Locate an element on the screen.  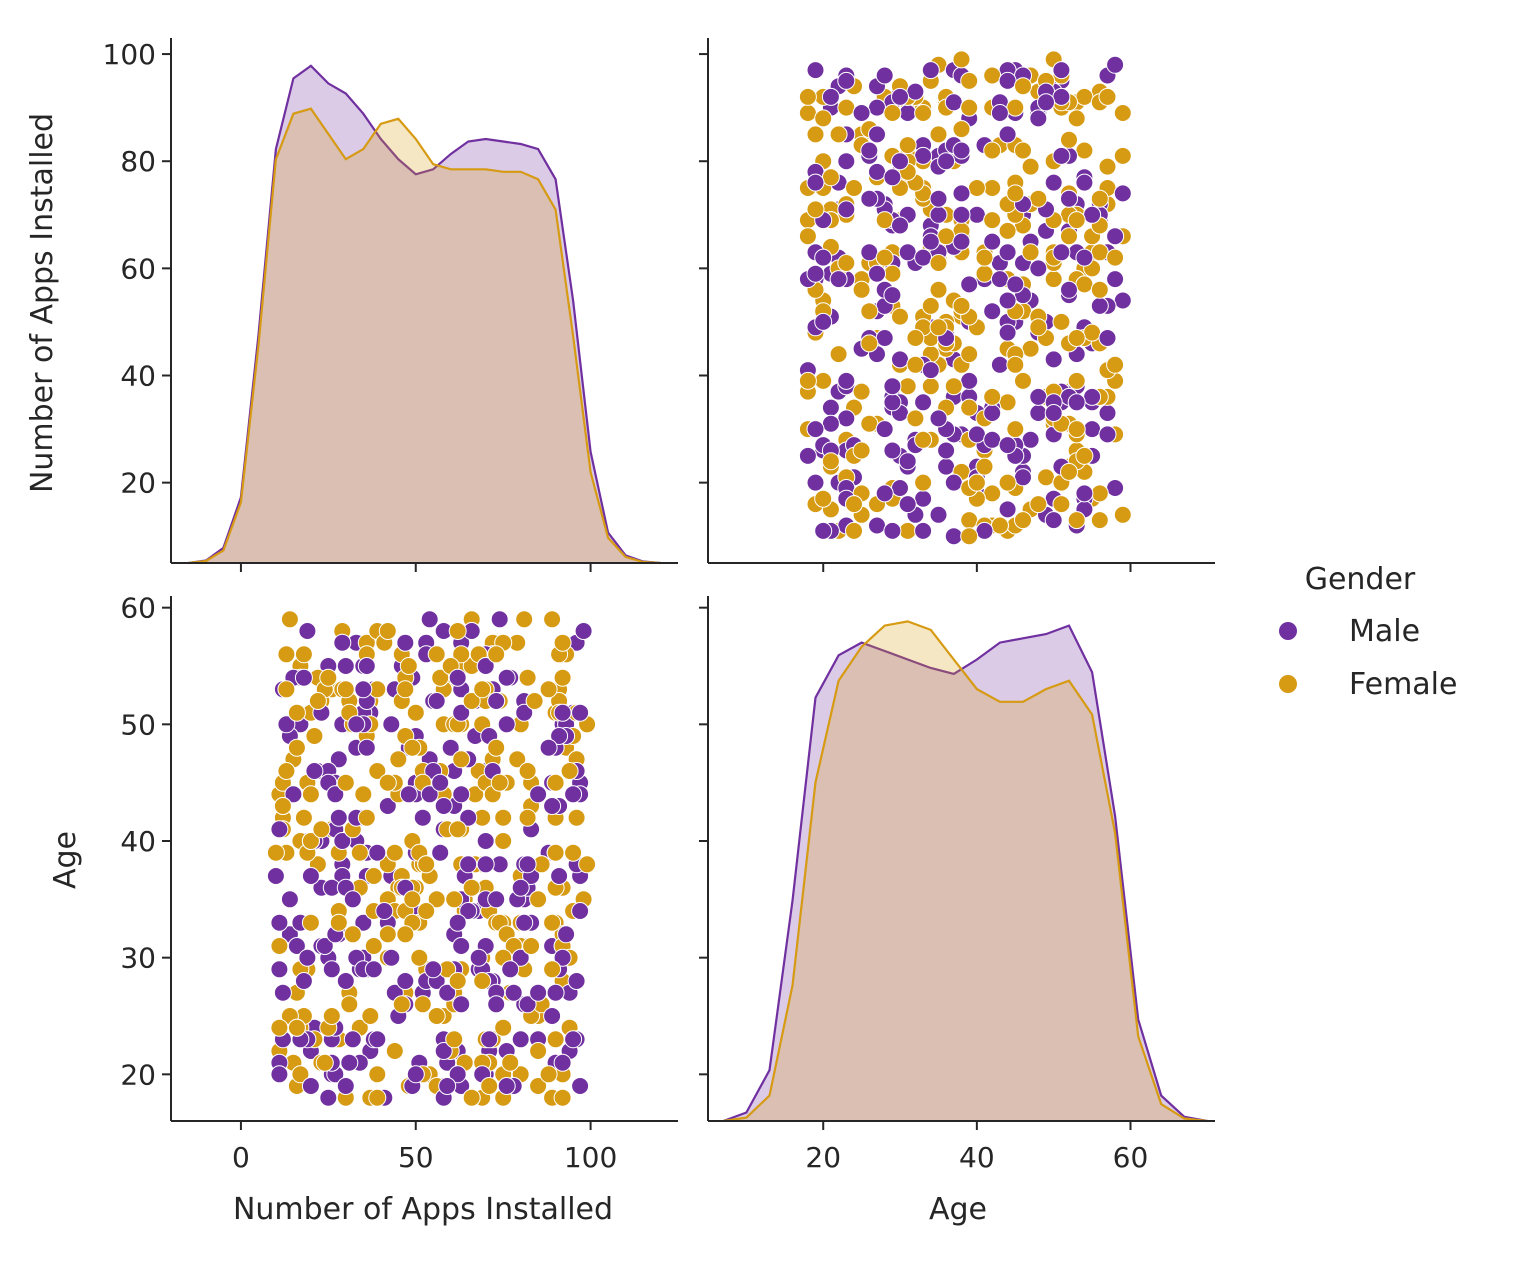
x-tick-label: 100 is located at coordinates (590, 1157).